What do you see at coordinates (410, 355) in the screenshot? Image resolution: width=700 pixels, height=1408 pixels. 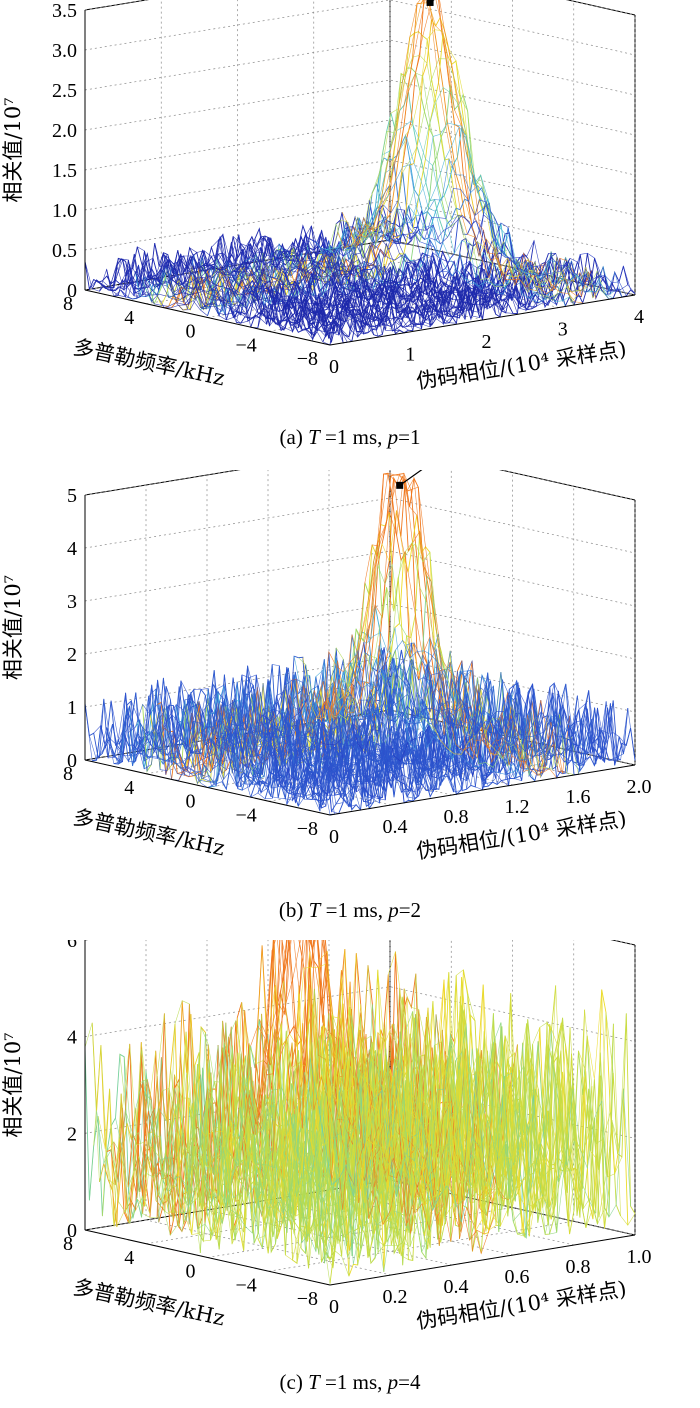 I see `x-tick-label: 1` at bounding box center [410, 355].